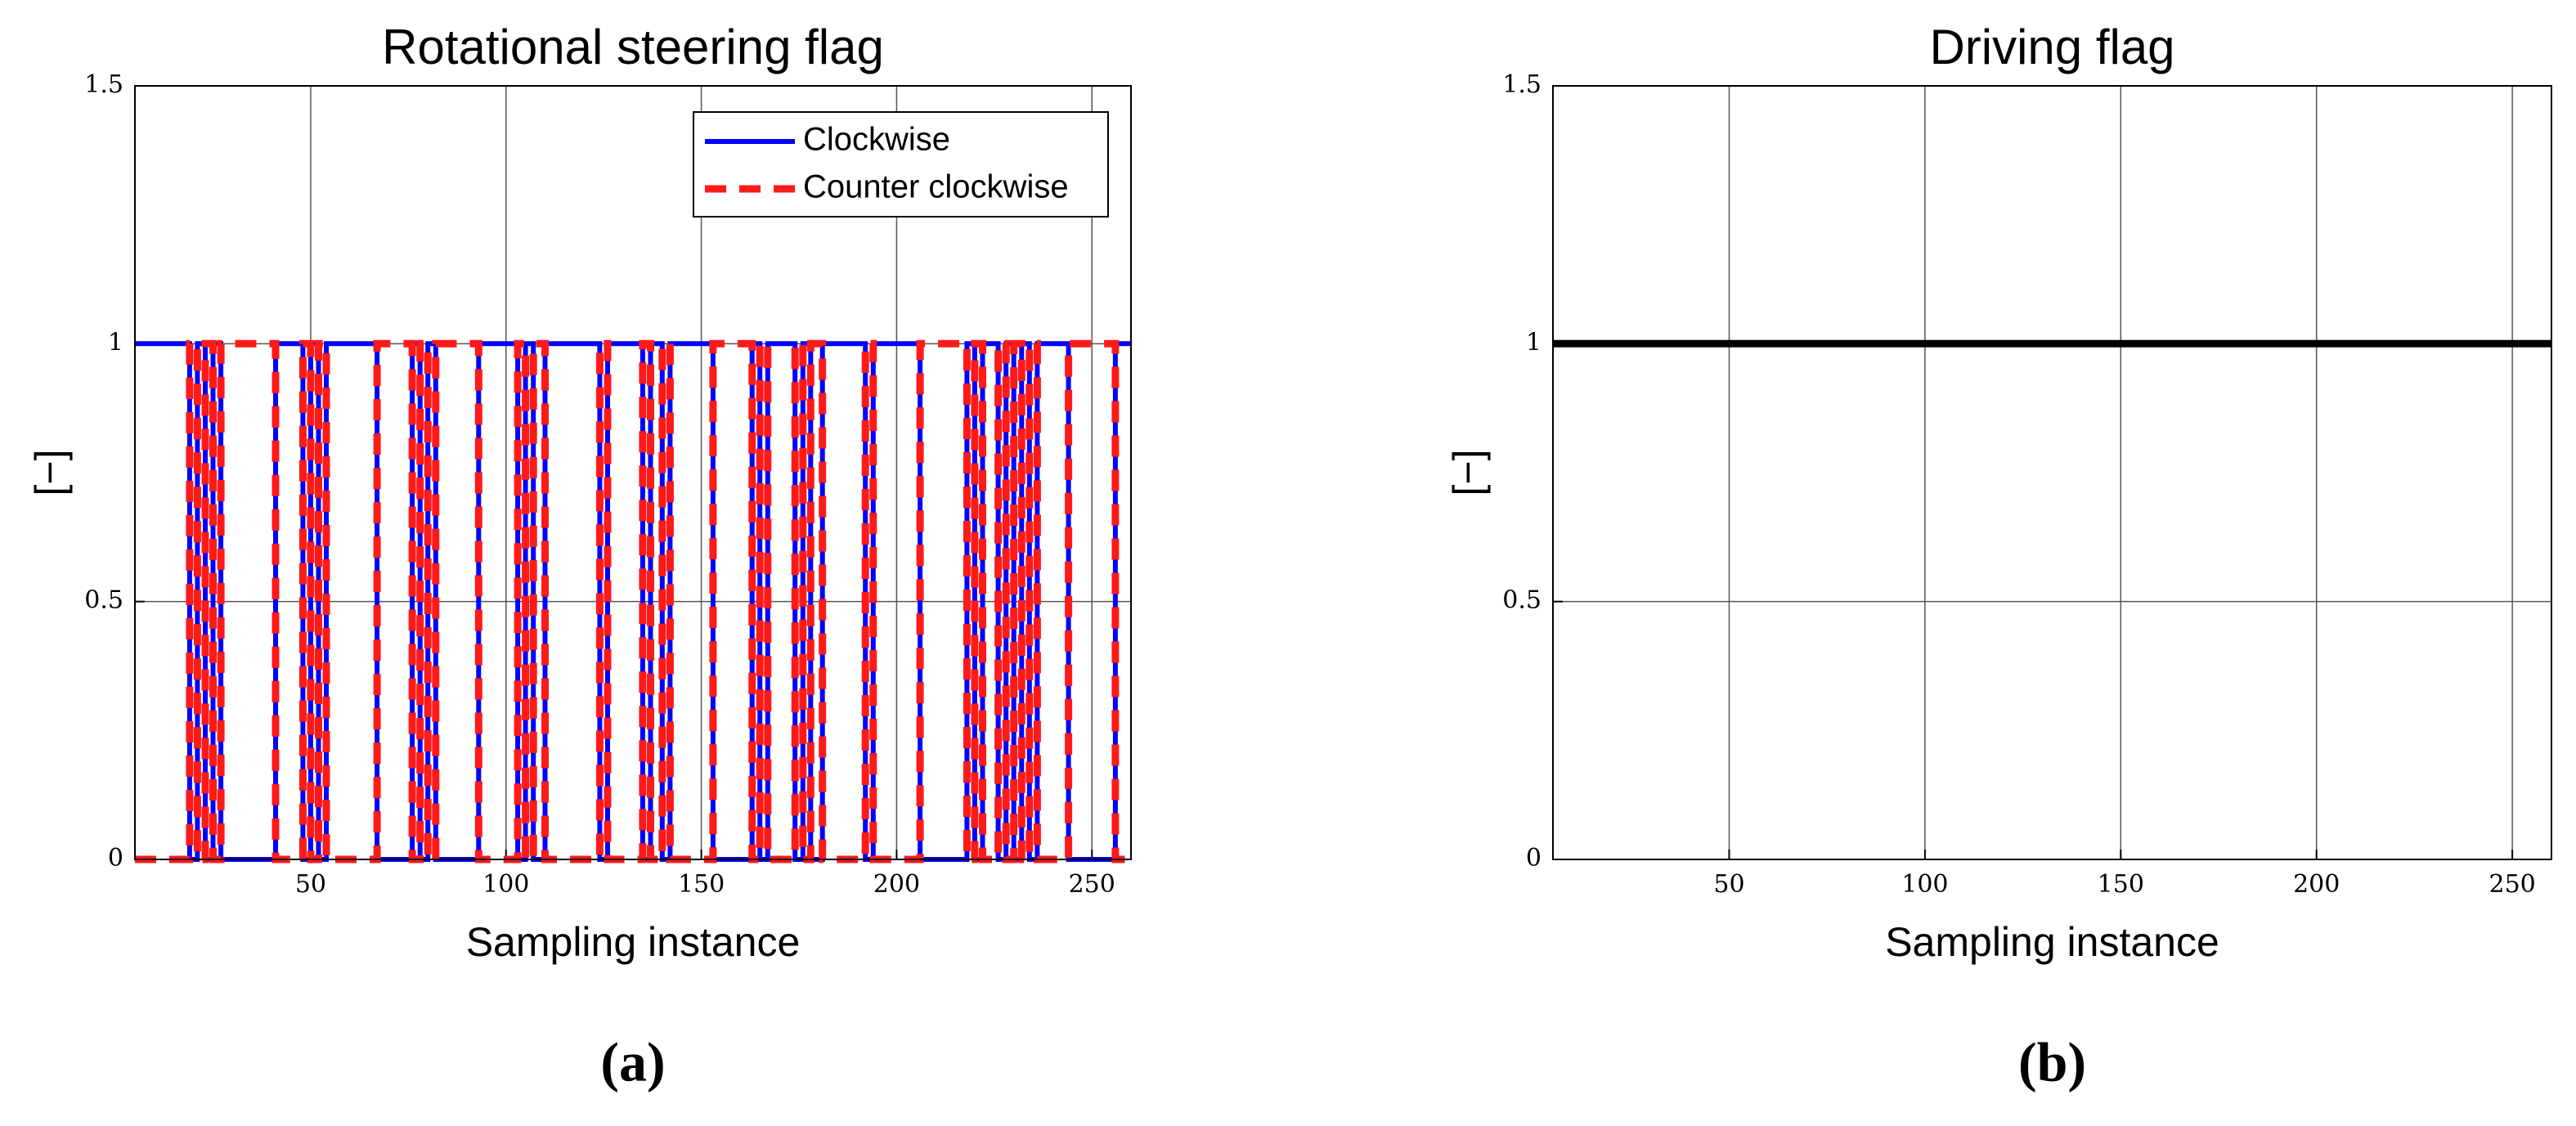 This screenshot has height=1126, width=2576. I want to click on legend-label: Counter clockwise, so click(936, 187).